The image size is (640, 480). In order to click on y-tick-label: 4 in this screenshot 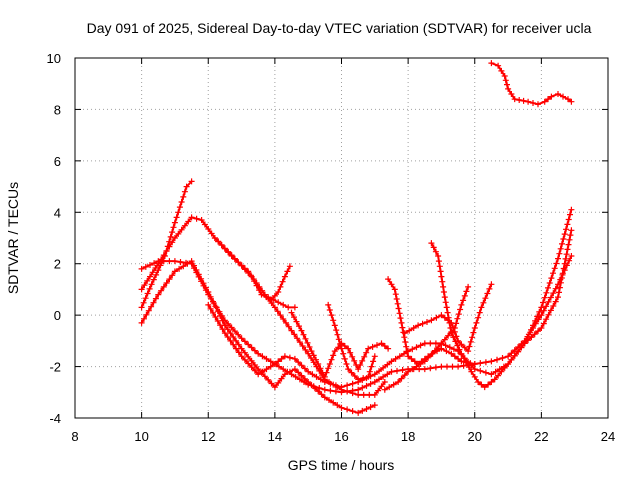, I will do `click(57, 212)`.